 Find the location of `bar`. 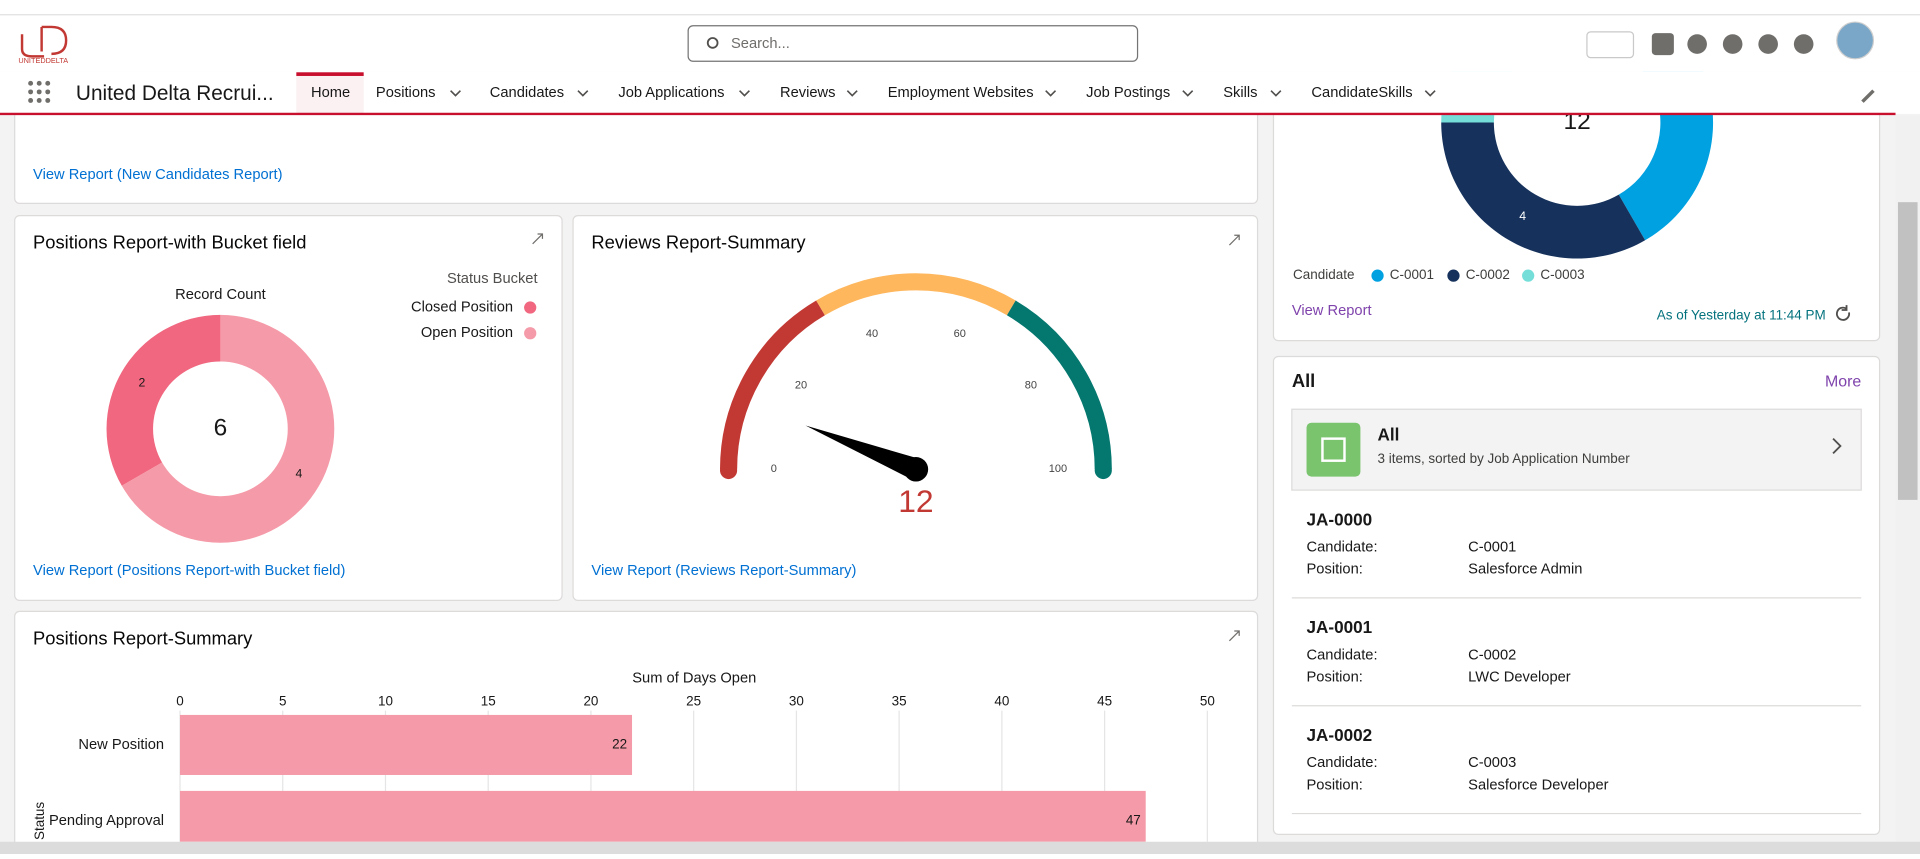

bar is located at coordinates (406, 744).